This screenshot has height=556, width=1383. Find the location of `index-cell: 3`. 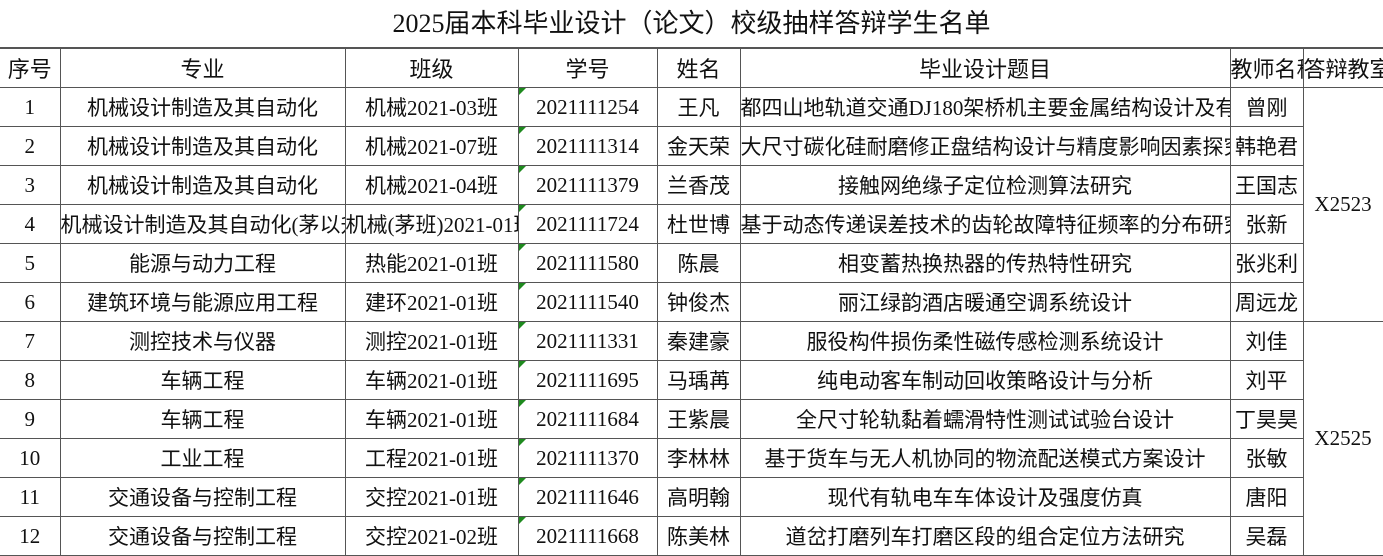

index-cell: 3 is located at coordinates (30, 185).